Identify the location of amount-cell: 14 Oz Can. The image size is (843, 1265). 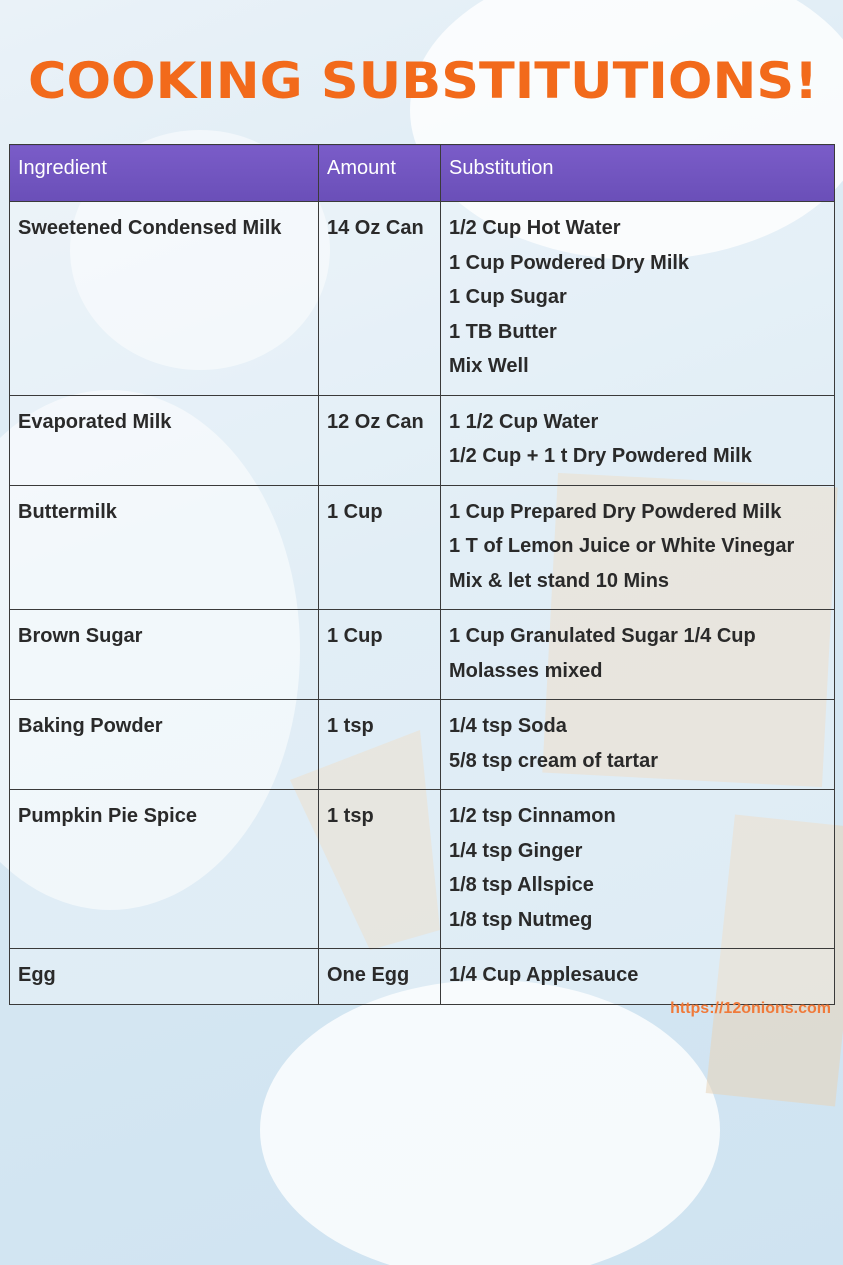
(379, 298).